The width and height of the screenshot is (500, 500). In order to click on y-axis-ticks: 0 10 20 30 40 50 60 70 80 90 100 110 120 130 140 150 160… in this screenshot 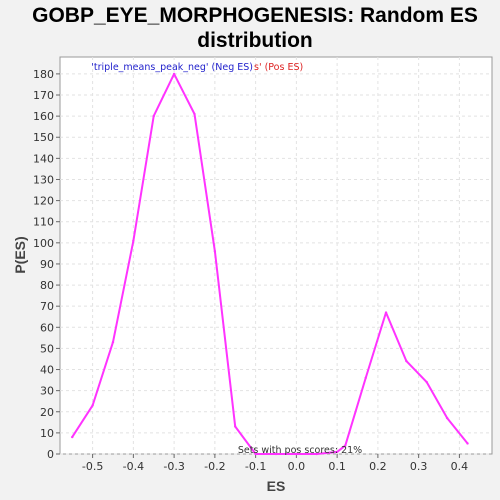, I will do `click(46, 264)`.